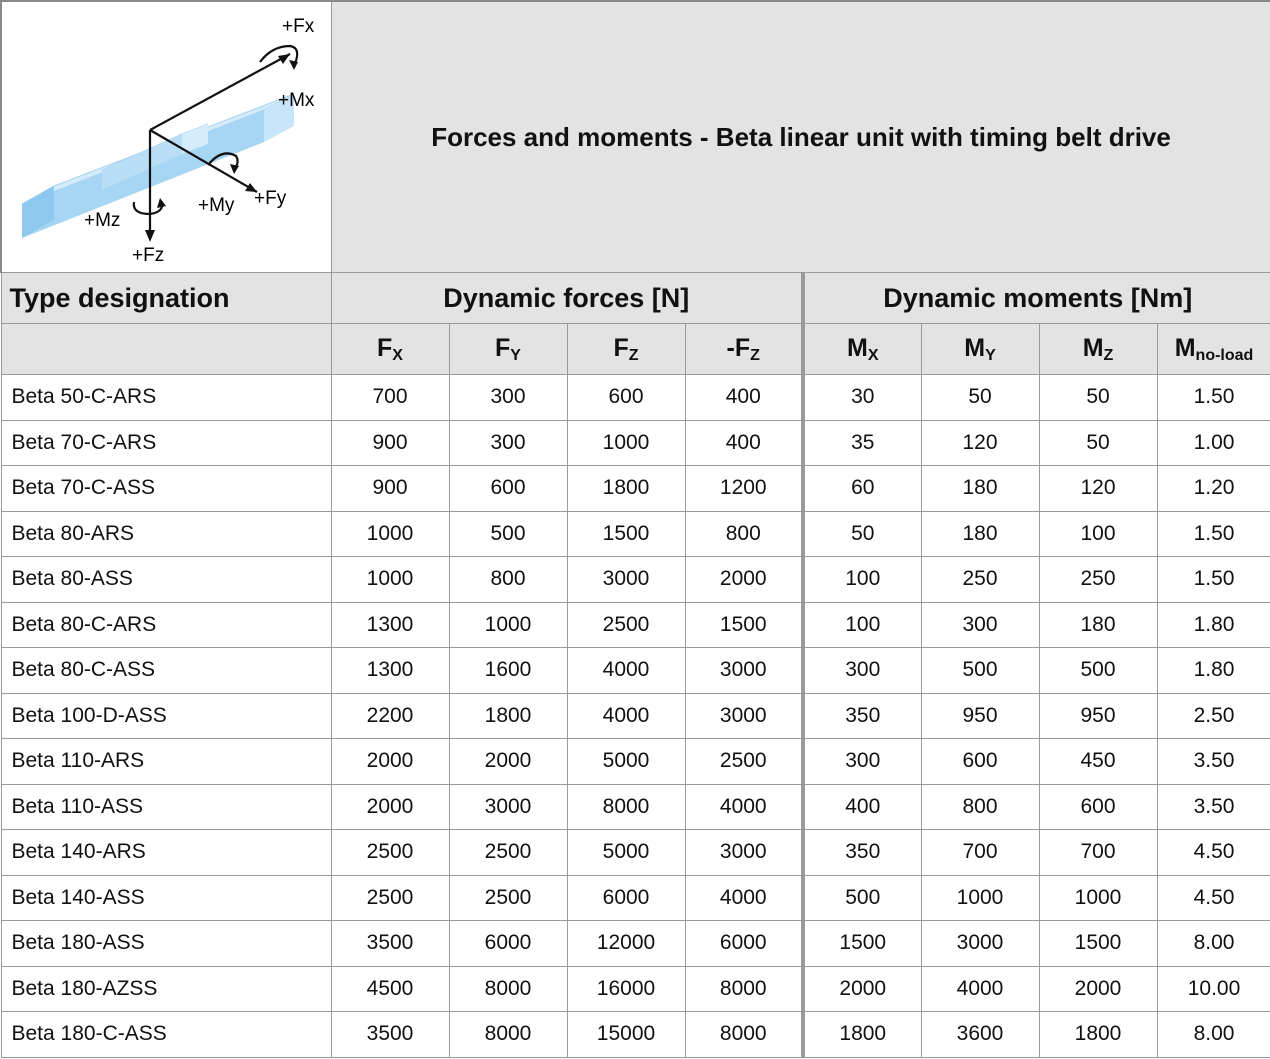 The height and width of the screenshot is (1059, 1270). I want to click on diagram-label-mx: +Mx, so click(296, 100).